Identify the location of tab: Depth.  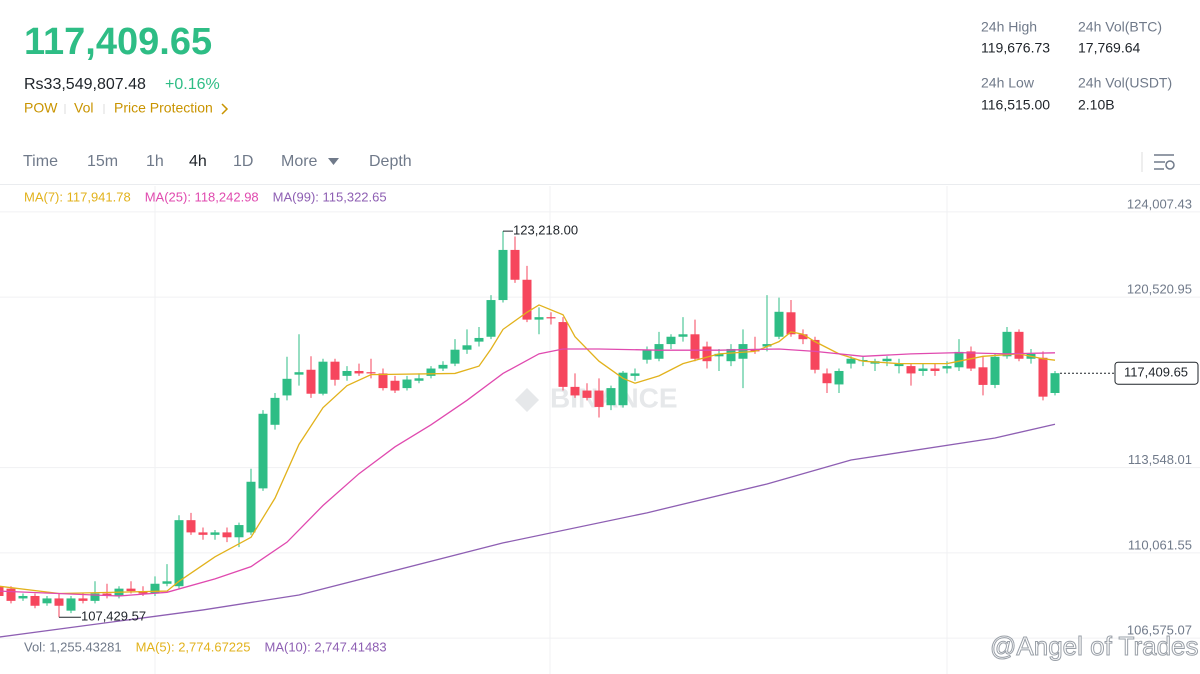
(390, 161).